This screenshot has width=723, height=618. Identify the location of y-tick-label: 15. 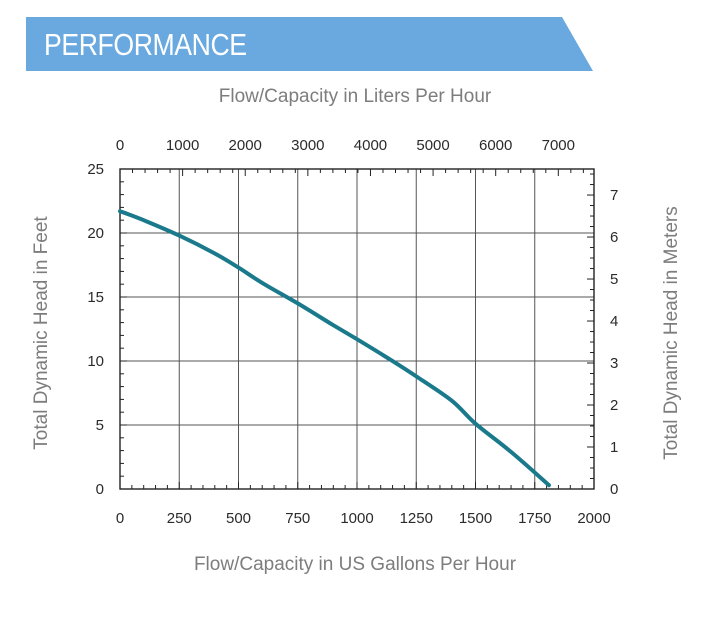
(95, 297).